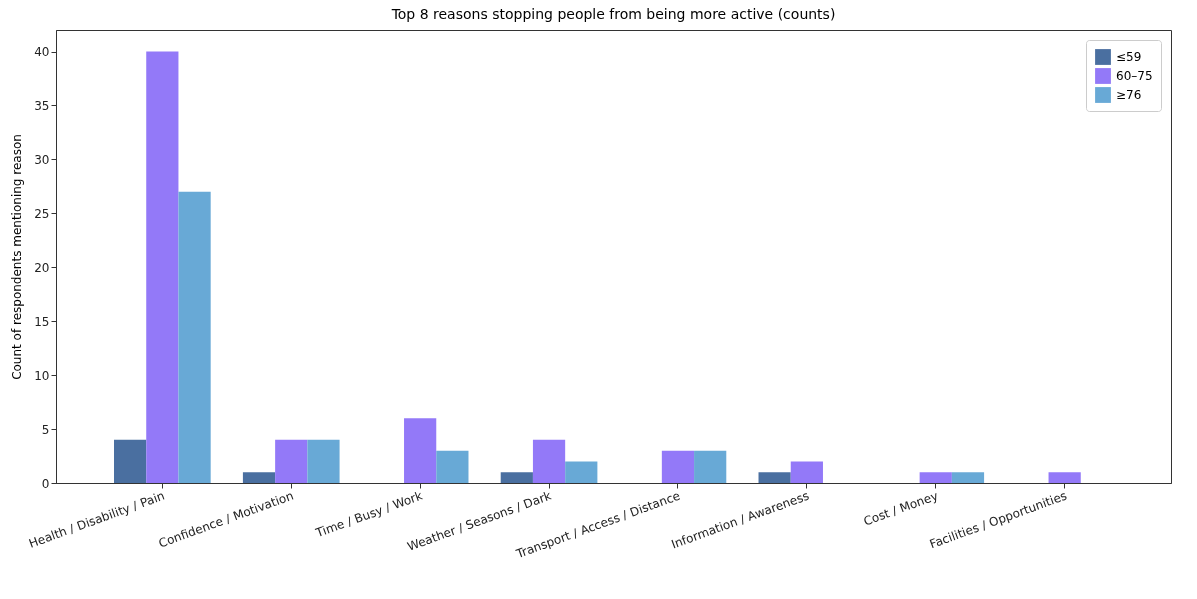 This screenshot has width=1197, height=599. Describe the element at coordinates (1134, 76) in the screenshot. I see `legend-label: 60–75` at that location.